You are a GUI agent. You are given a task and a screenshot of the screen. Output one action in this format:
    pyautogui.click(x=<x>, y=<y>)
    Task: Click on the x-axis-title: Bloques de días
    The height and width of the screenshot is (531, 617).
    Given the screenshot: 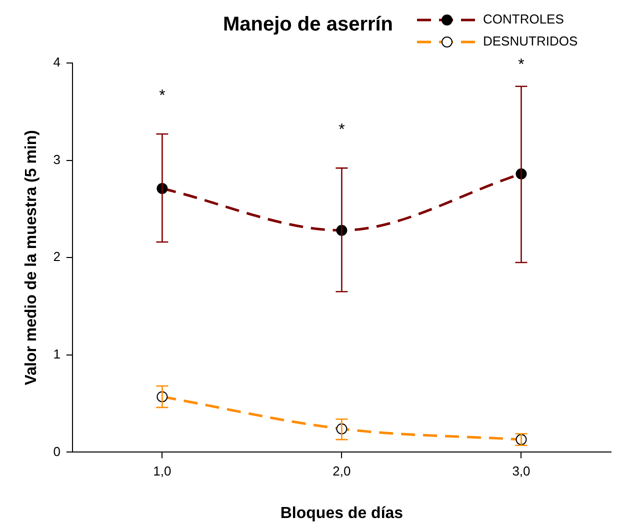 What is the action you would take?
    pyautogui.click(x=342, y=513)
    